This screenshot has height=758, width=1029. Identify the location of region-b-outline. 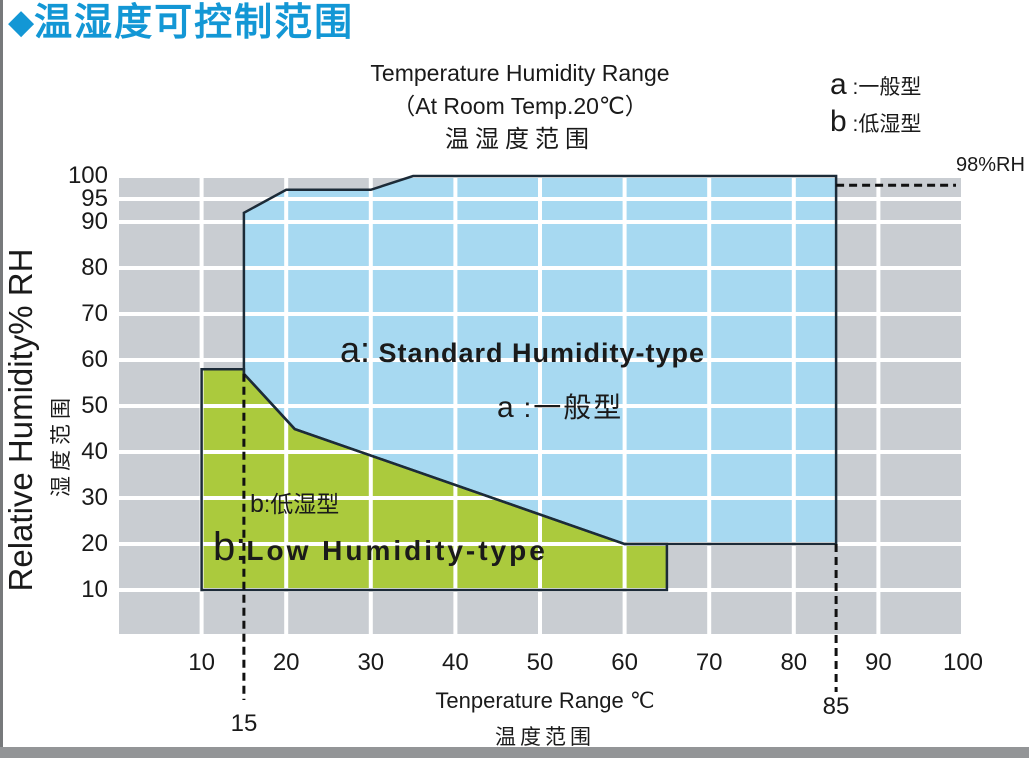
(434, 479).